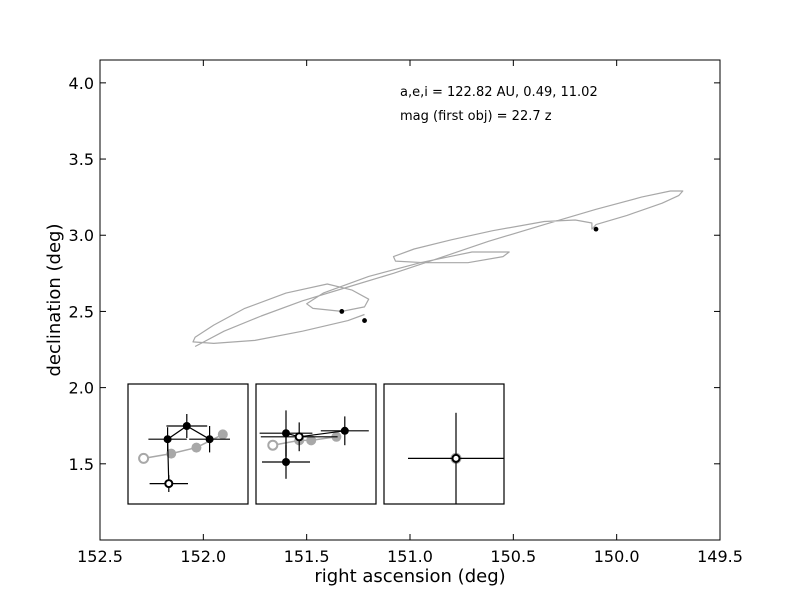  I want to click on annotation-magnitude: mag (first obj) = 22.7 z, so click(476, 116).